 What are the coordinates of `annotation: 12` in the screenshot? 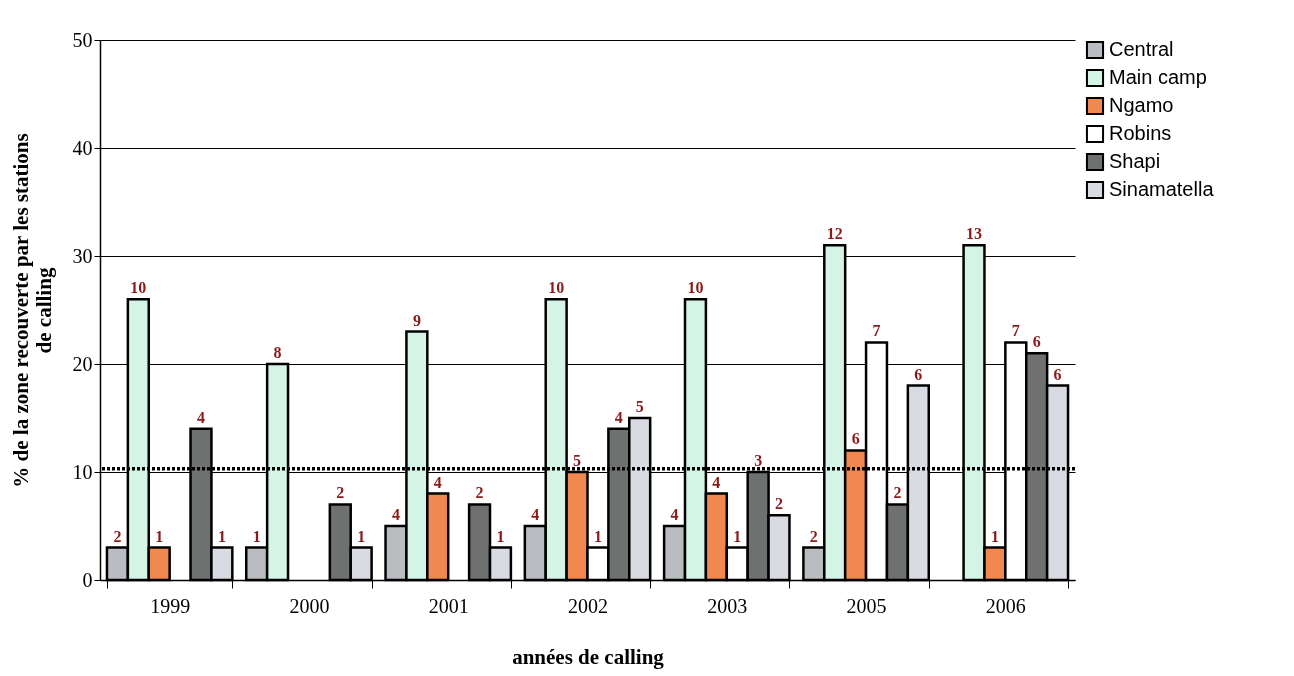 It's located at (834, 234).